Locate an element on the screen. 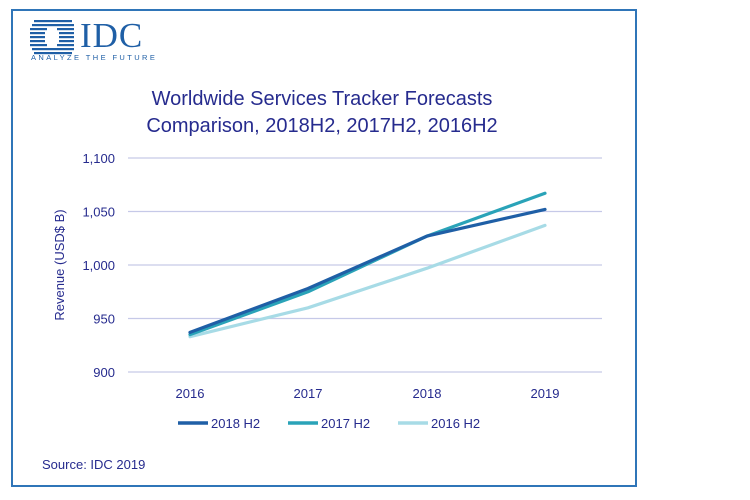 The height and width of the screenshot is (500, 750). legend-label: 2018 H2 is located at coordinates (235, 423).